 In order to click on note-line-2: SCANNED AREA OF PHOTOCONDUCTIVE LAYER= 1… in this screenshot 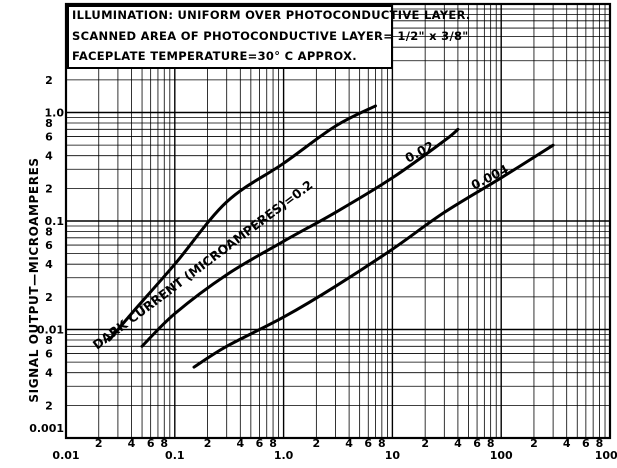, I will do `click(270, 36)`.